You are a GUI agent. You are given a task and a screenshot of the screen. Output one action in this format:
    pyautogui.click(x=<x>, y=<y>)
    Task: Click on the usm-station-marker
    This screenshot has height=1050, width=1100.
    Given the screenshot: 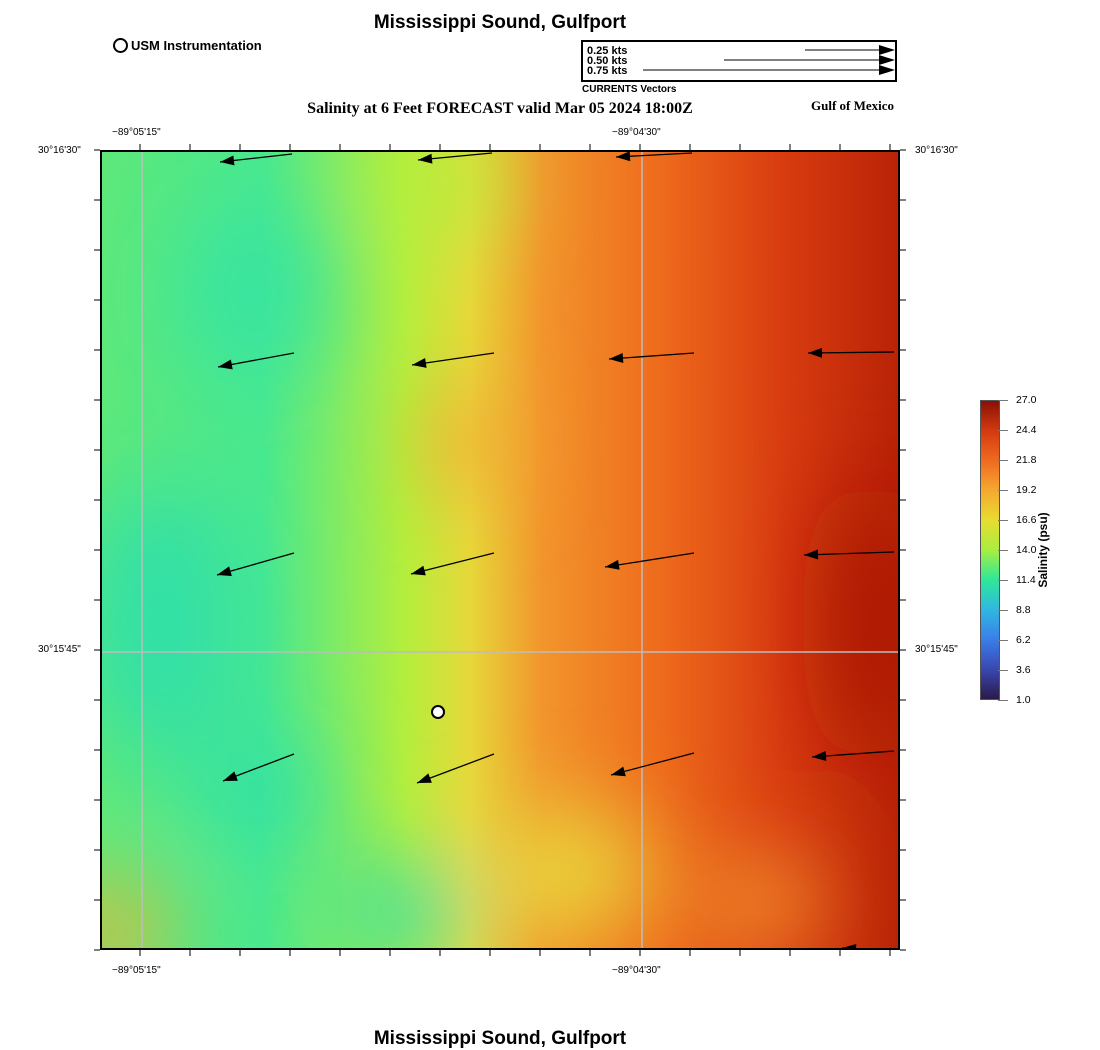 What is the action you would take?
    pyautogui.click(x=438, y=712)
    